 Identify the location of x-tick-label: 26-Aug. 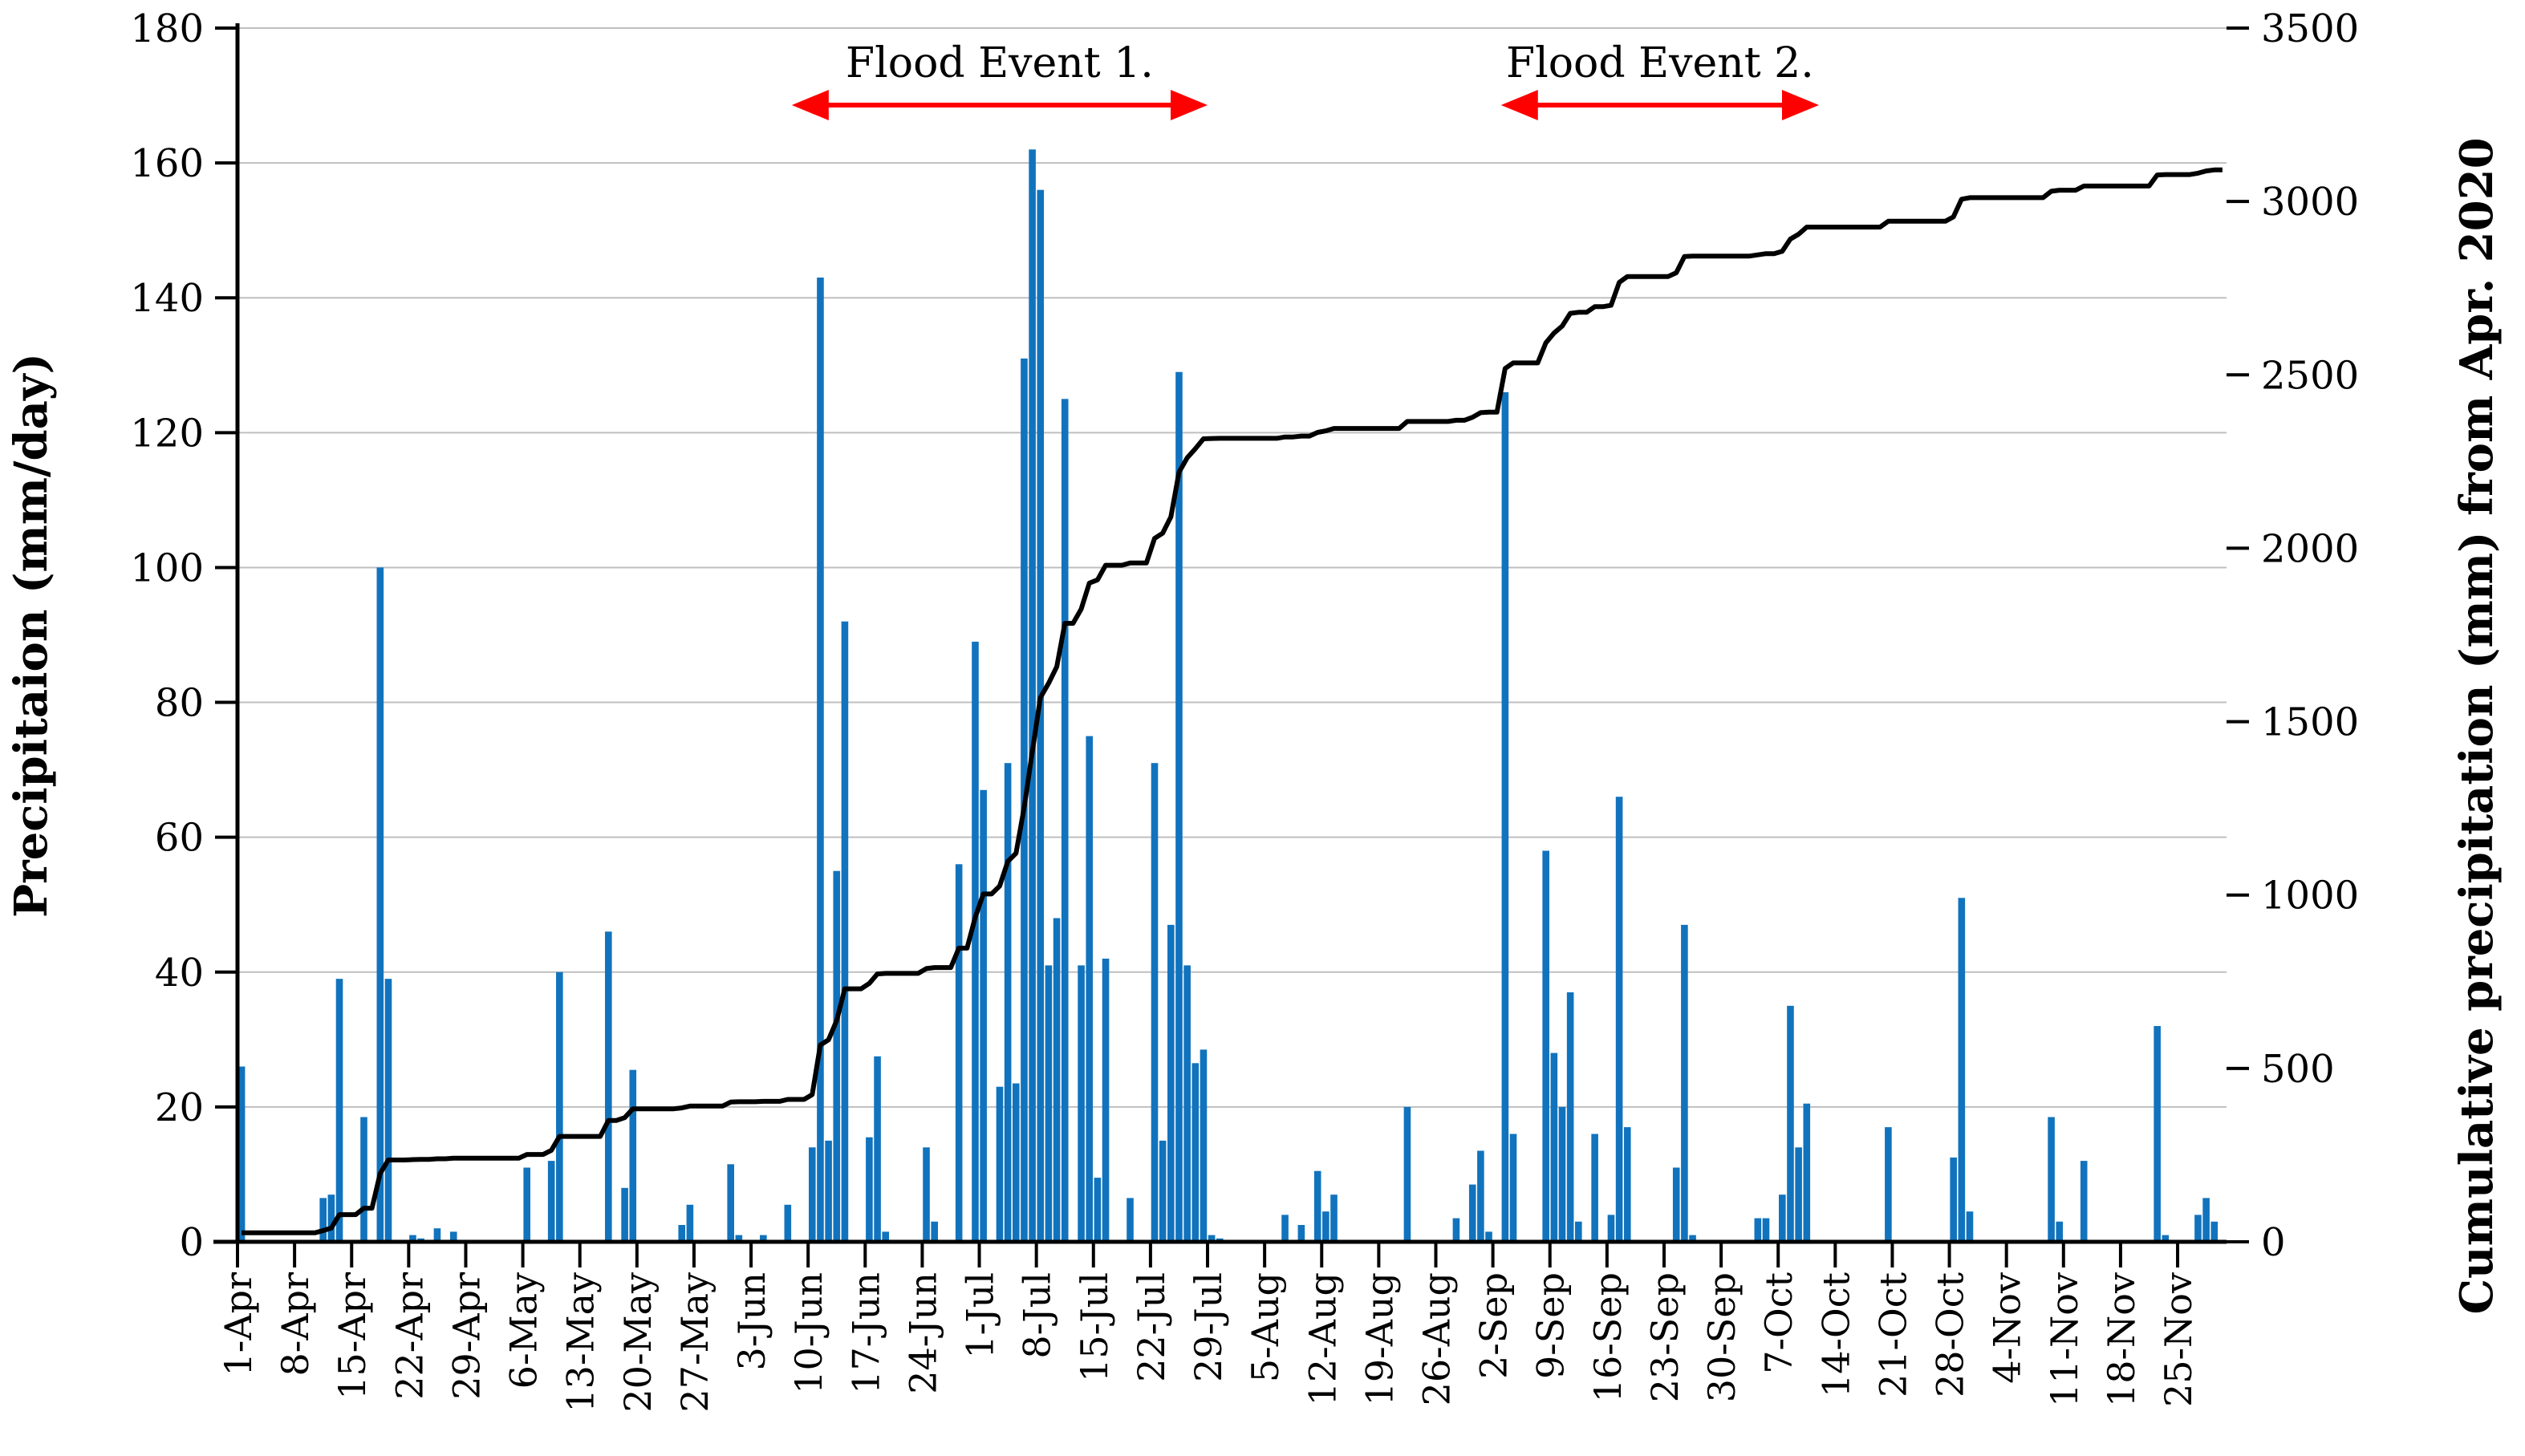
(1436, 1338).